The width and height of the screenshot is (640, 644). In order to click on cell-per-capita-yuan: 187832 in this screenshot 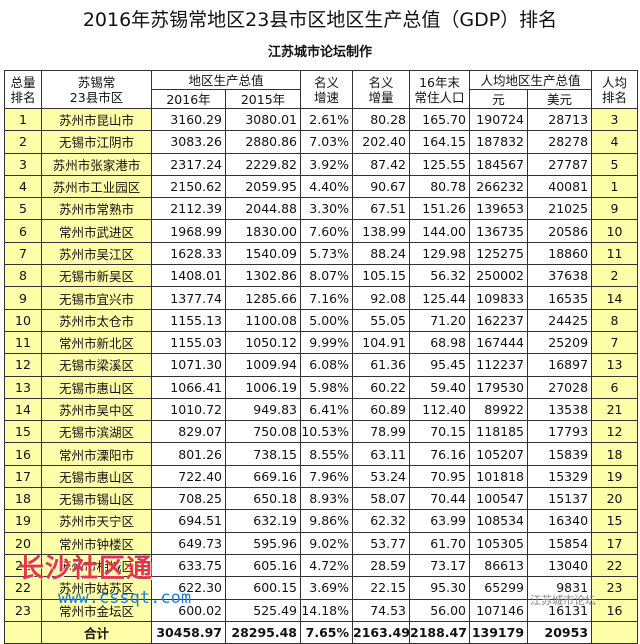, I will do `click(499, 142)`.